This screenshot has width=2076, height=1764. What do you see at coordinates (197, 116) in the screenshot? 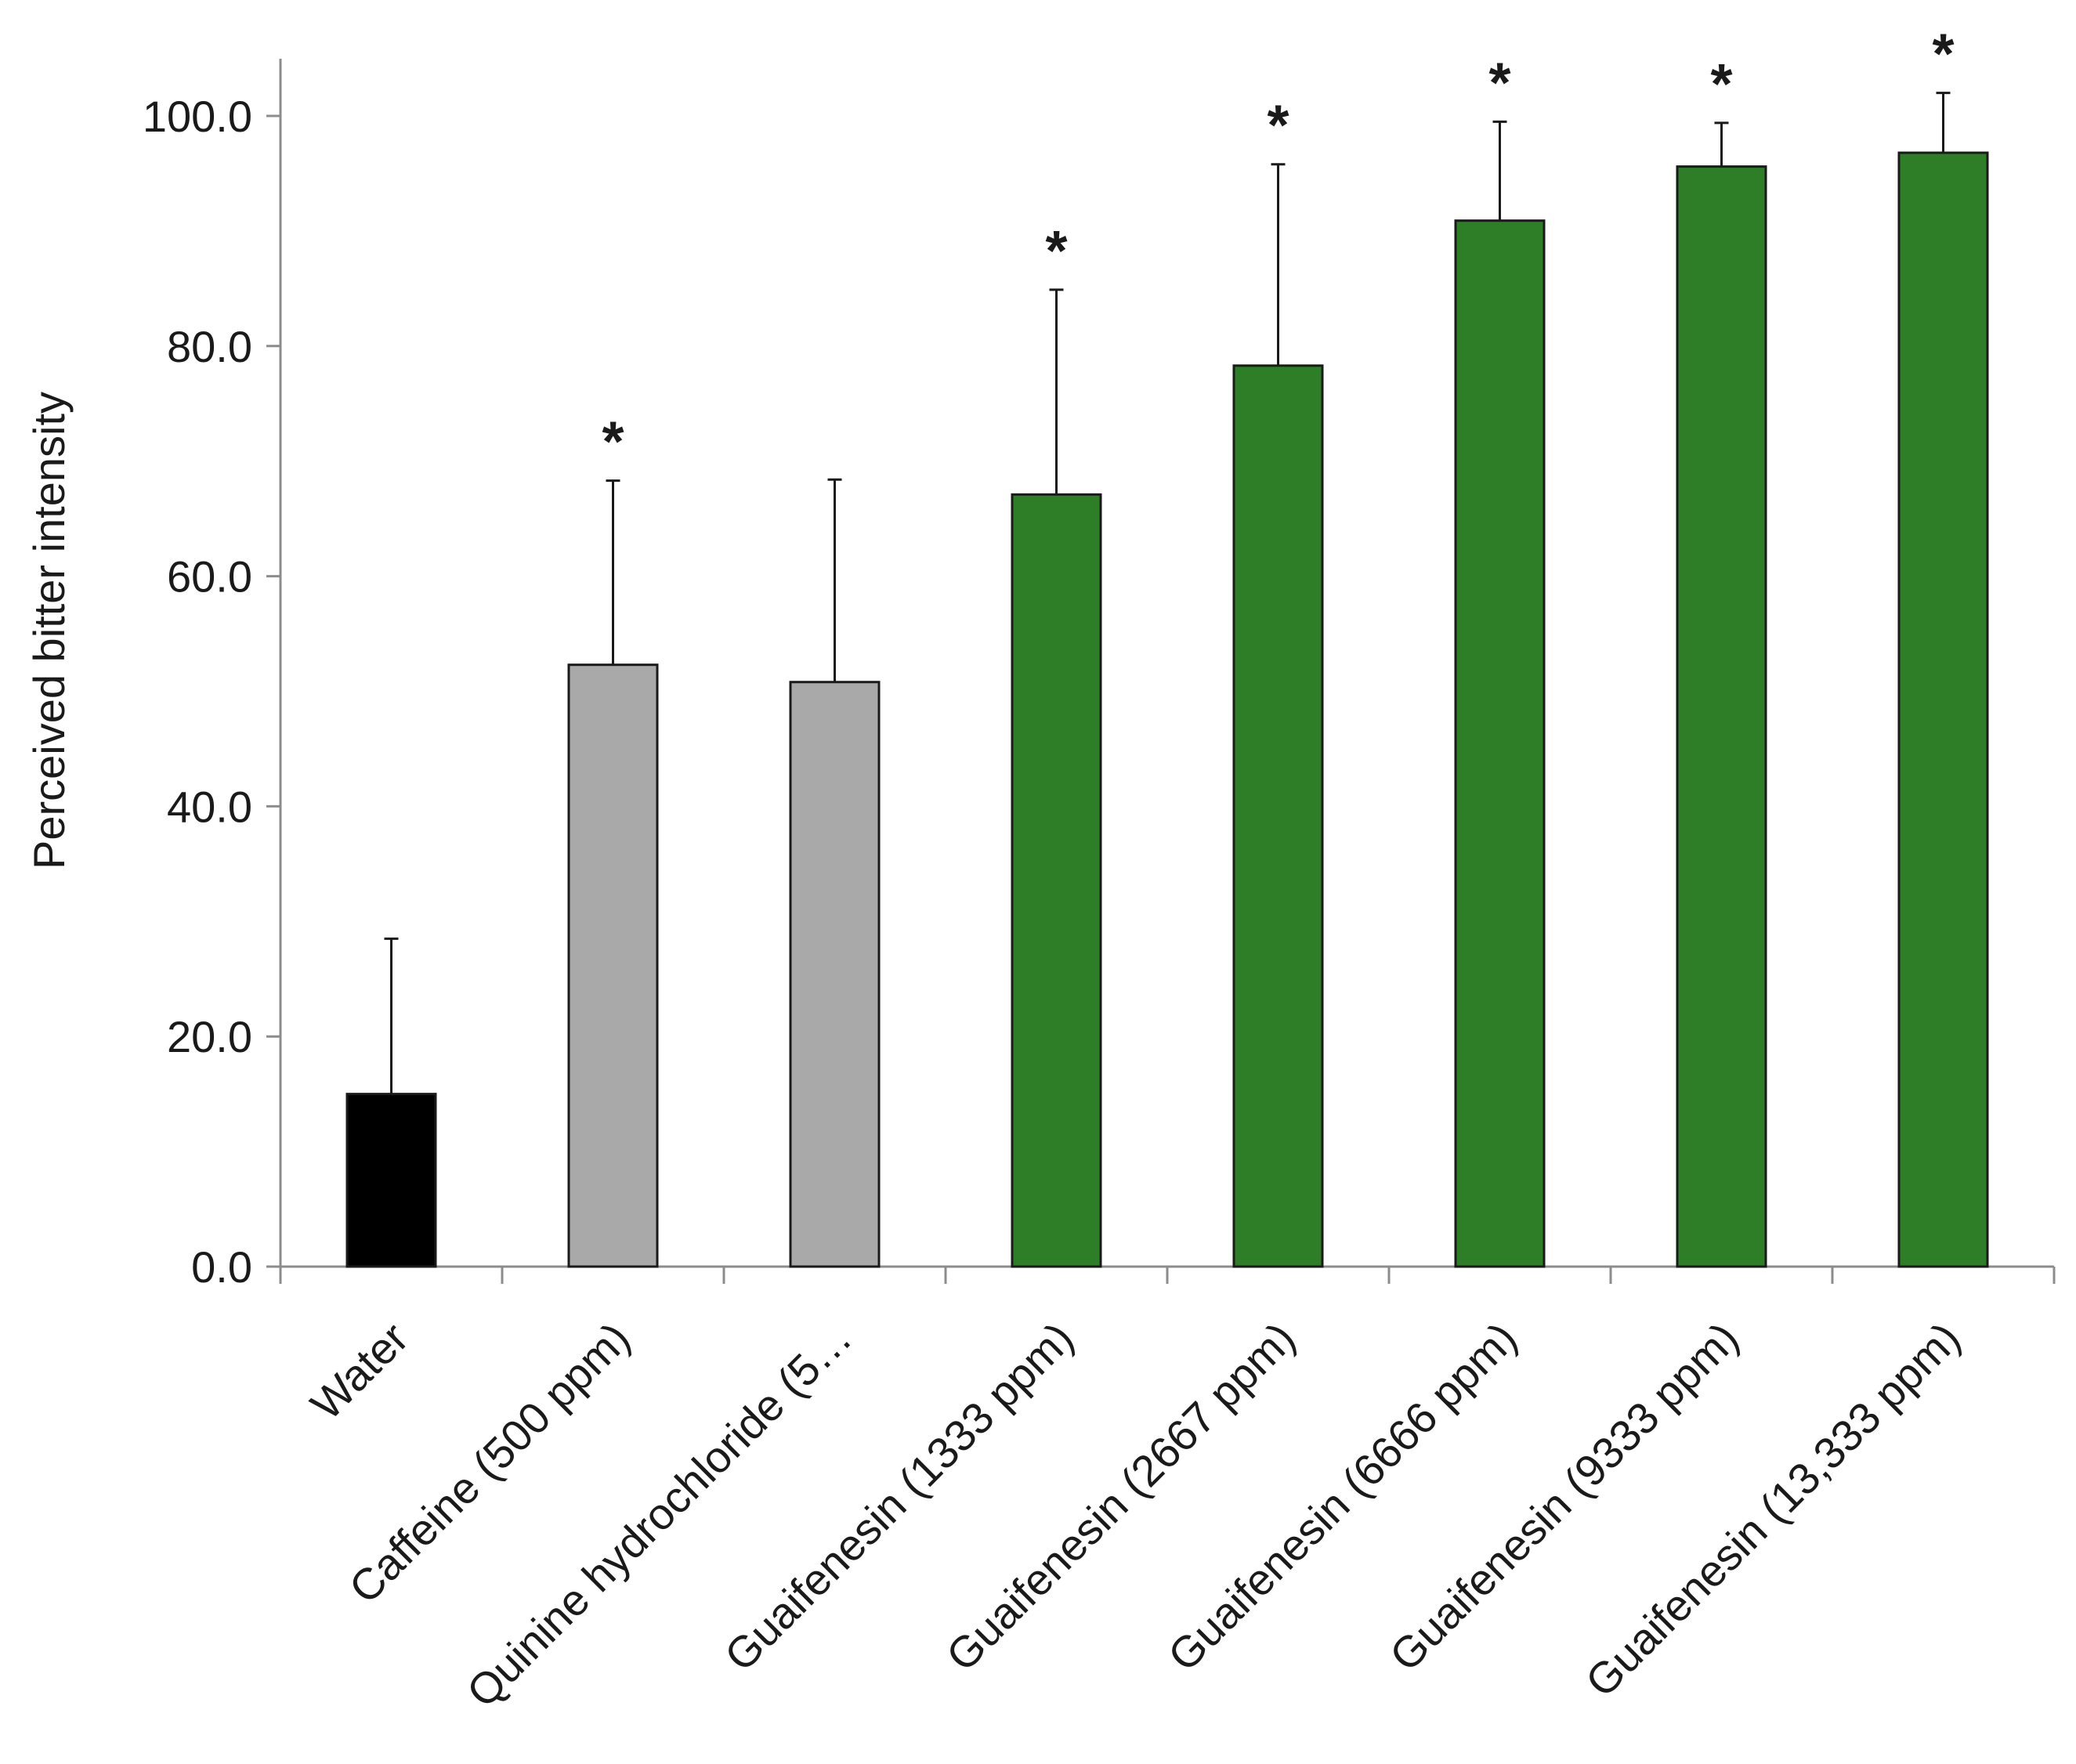
I see `y-tick-label: 100.0` at bounding box center [197, 116].